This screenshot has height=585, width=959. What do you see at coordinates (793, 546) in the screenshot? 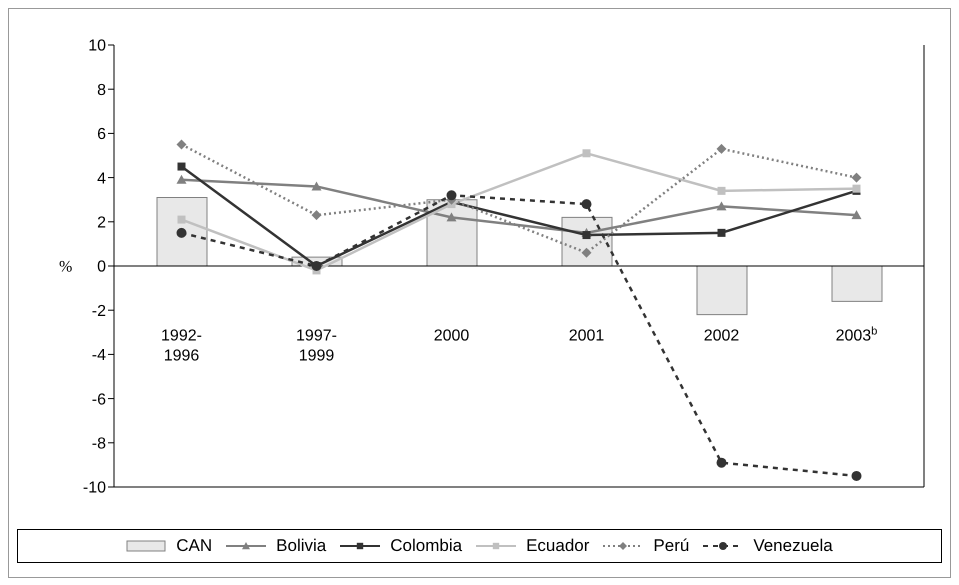
I see `legend-label: Venezuela` at bounding box center [793, 546].